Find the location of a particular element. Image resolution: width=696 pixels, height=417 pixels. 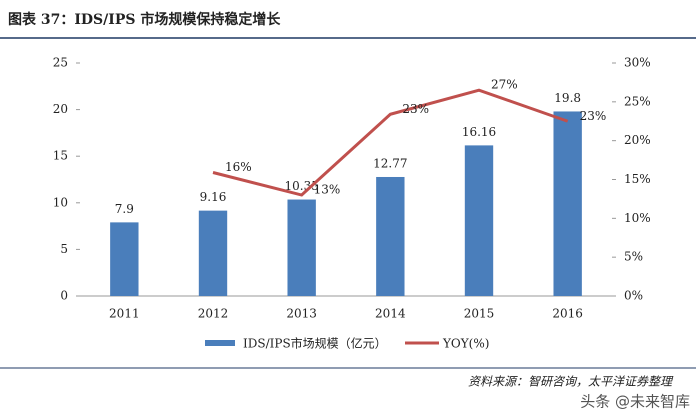

bar-value-label: 19.8 is located at coordinates (567, 98).